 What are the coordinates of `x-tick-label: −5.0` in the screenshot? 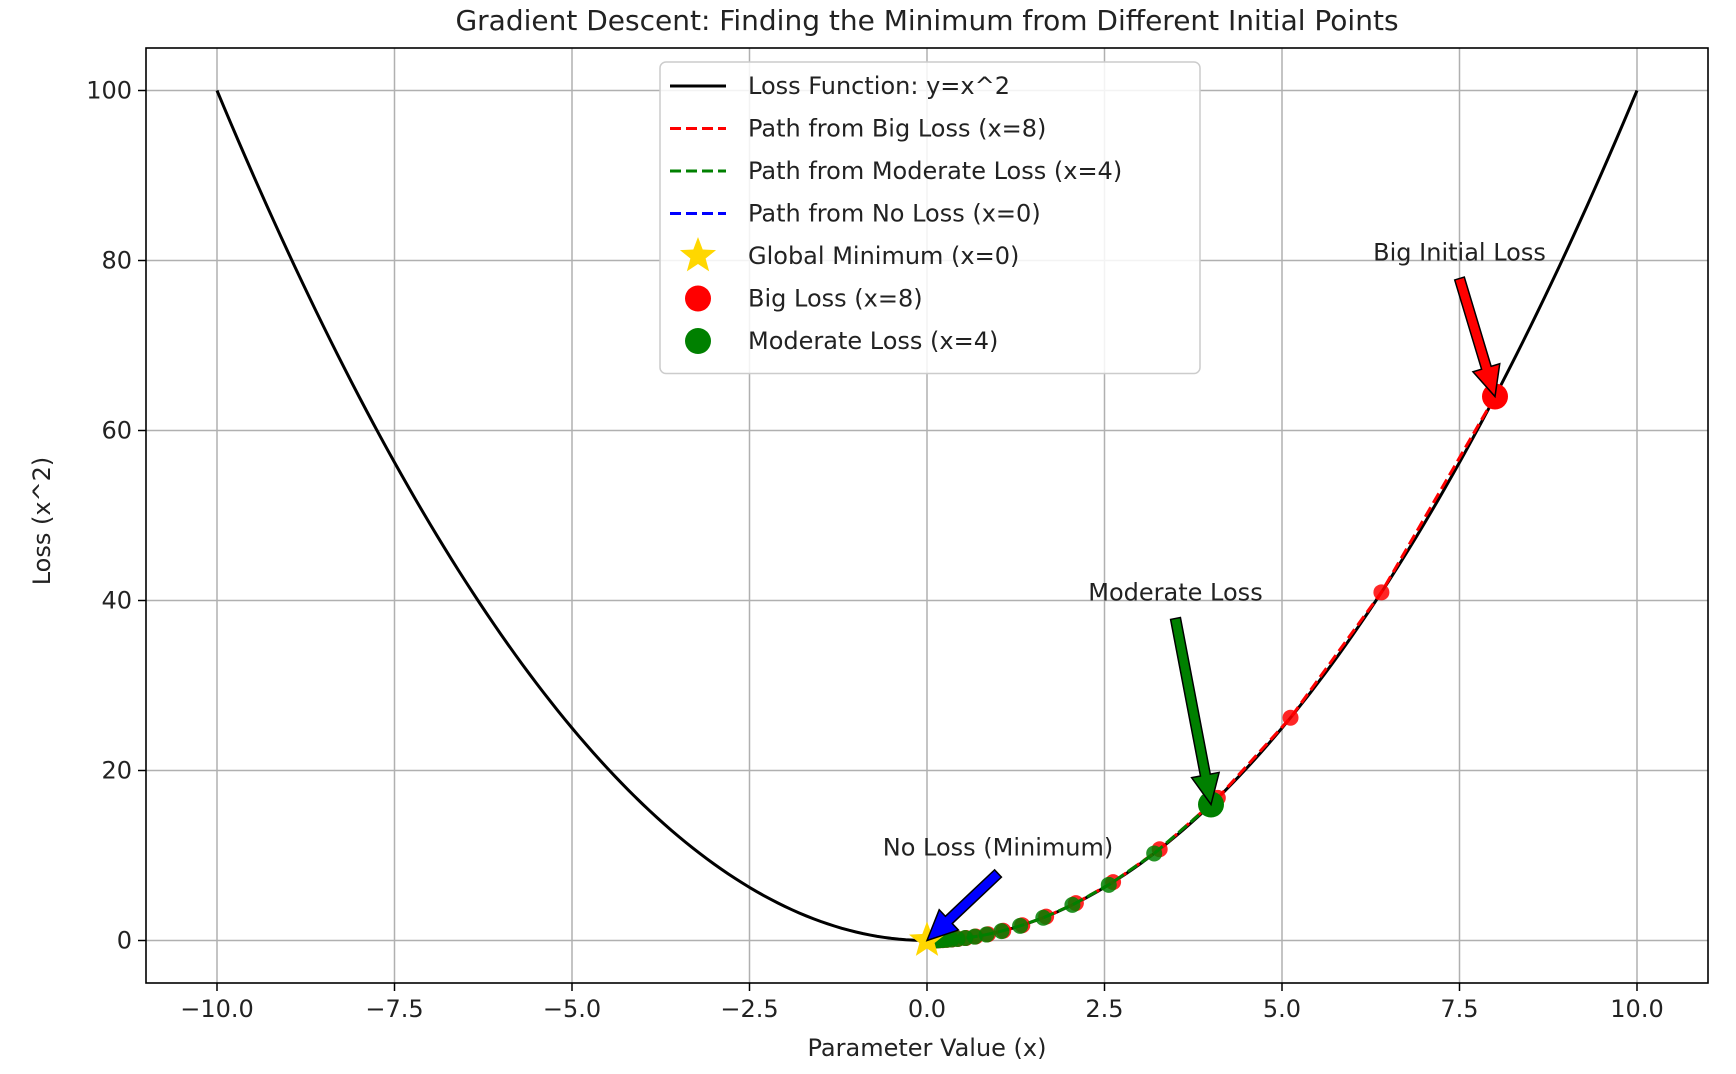 It's located at (572, 1009).